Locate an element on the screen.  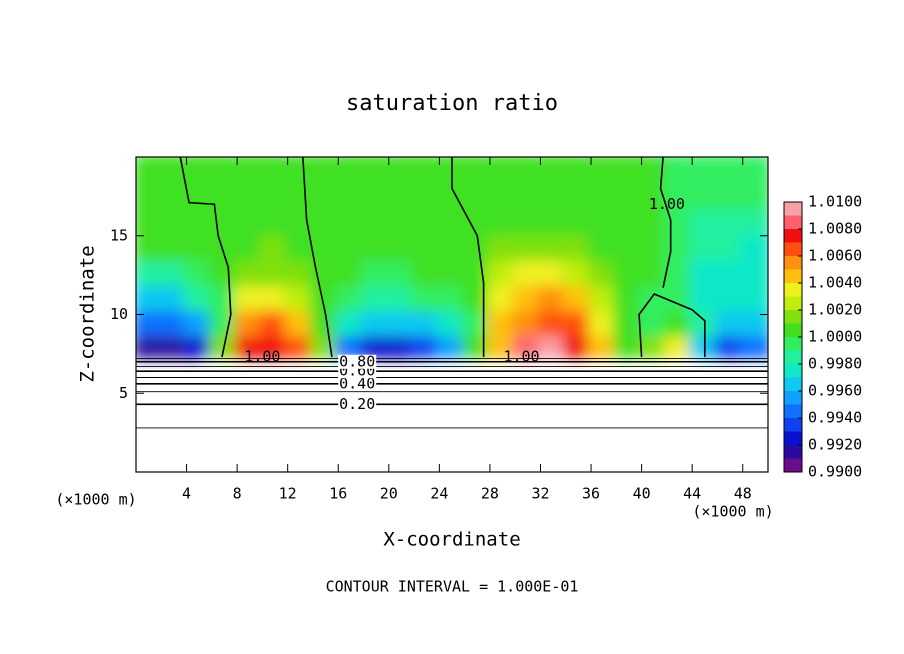
chart-title: saturation ratio is located at coordinates (452, 103).